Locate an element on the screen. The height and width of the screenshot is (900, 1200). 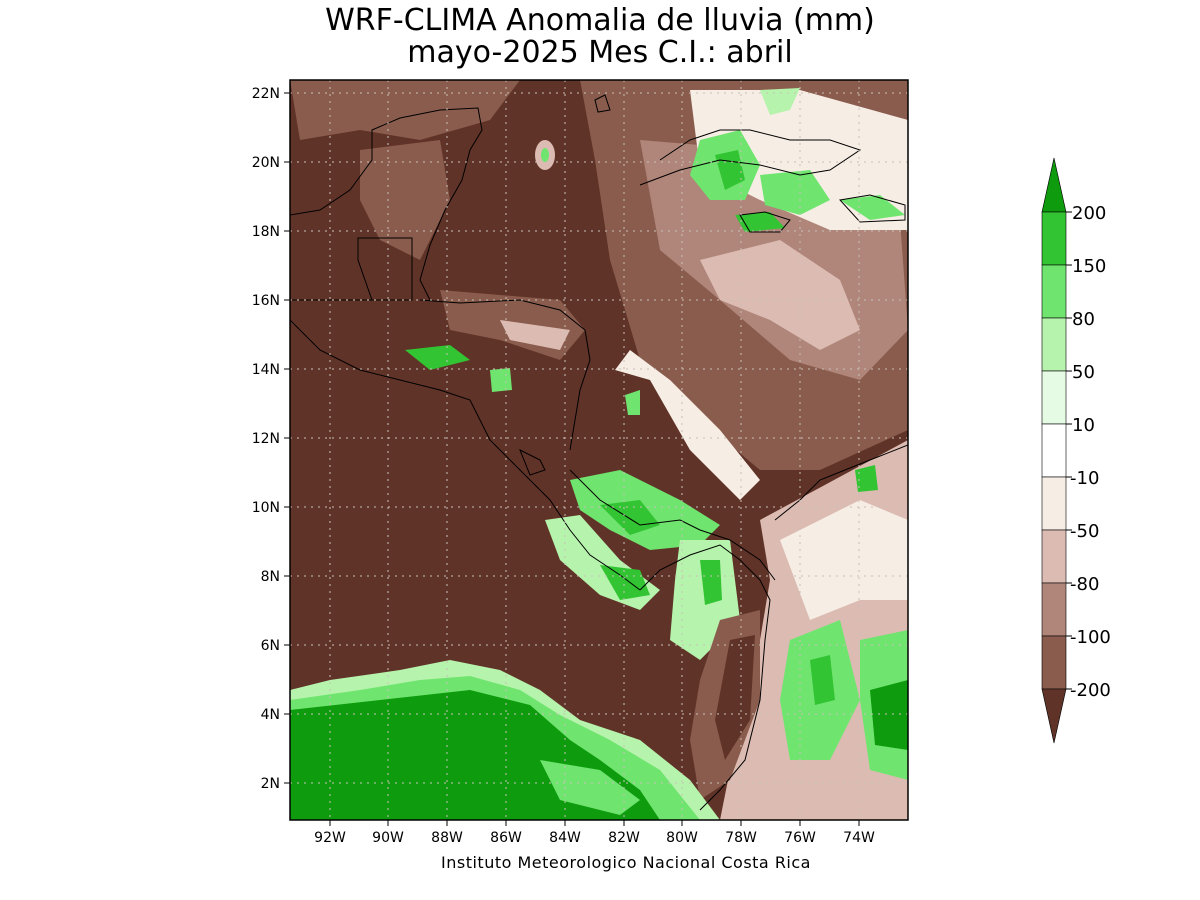
colorbar-label: -80 is located at coordinates (1084, 584).